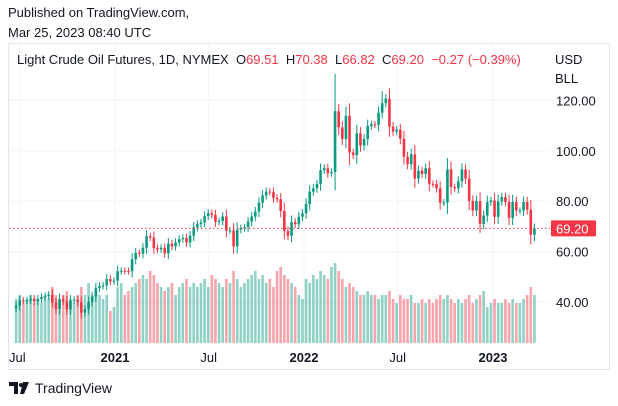 Image resolution: width=618 pixels, height=406 pixels. I want to click on high-label: H, so click(290, 59).